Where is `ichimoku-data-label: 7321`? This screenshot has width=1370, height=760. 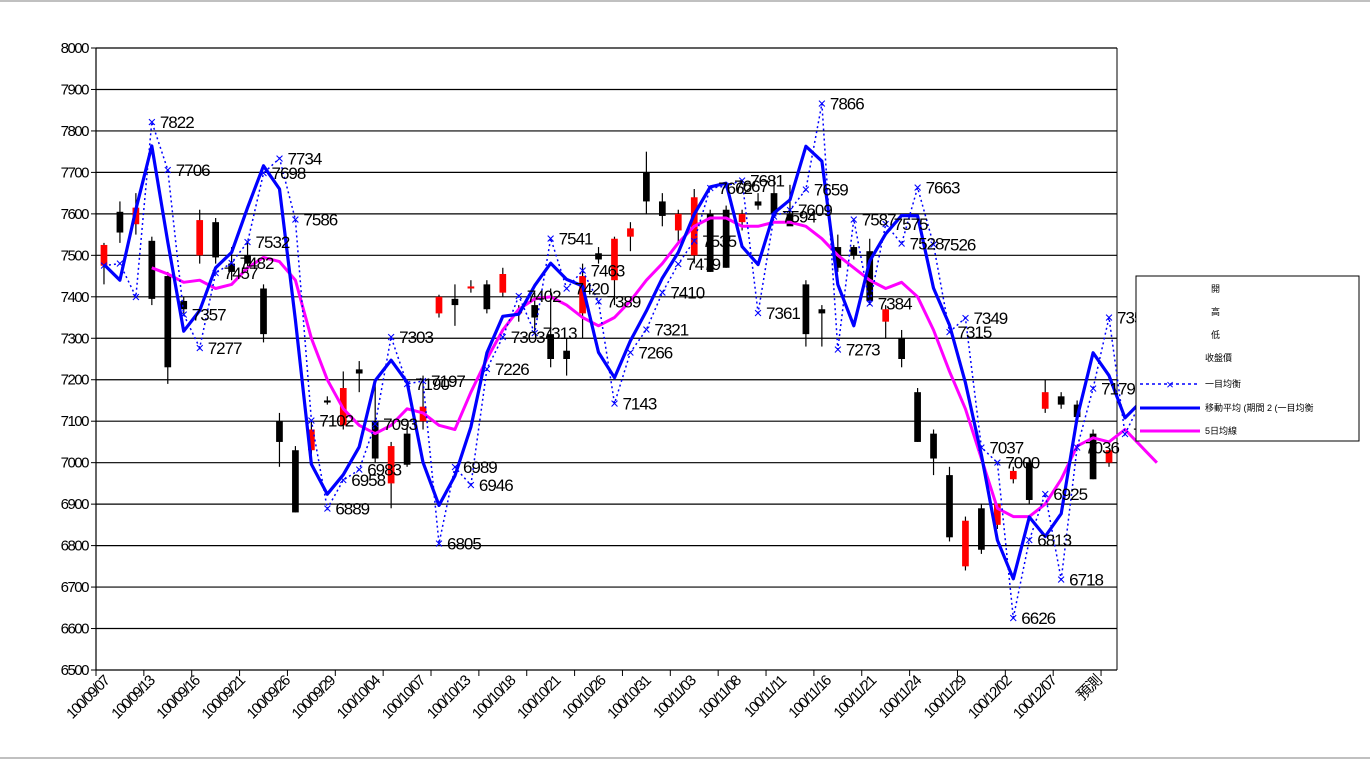 ichimoku-data-label: 7321 is located at coordinates (671, 330).